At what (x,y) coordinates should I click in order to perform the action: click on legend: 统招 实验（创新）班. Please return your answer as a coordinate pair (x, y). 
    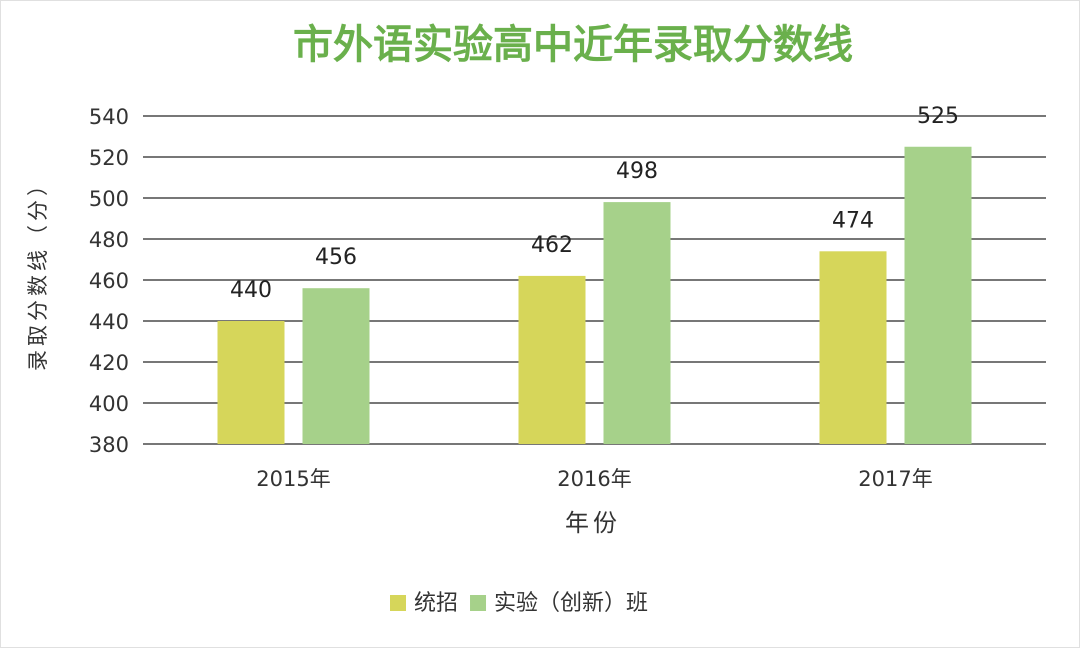
    Looking at the image, I should click on (519, 603).